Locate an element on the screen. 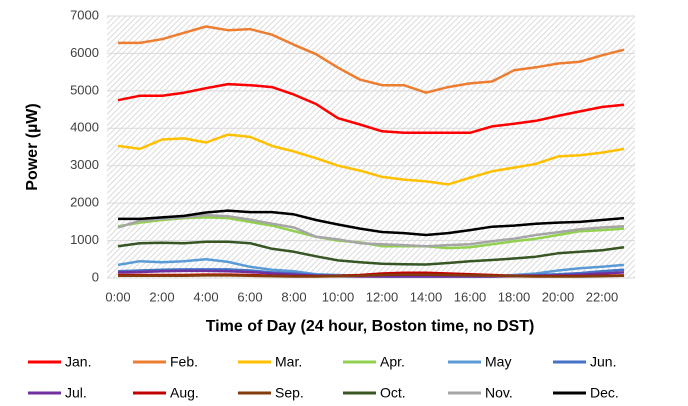  y-tick-label: 7000 is located at coordinates (84, 14).